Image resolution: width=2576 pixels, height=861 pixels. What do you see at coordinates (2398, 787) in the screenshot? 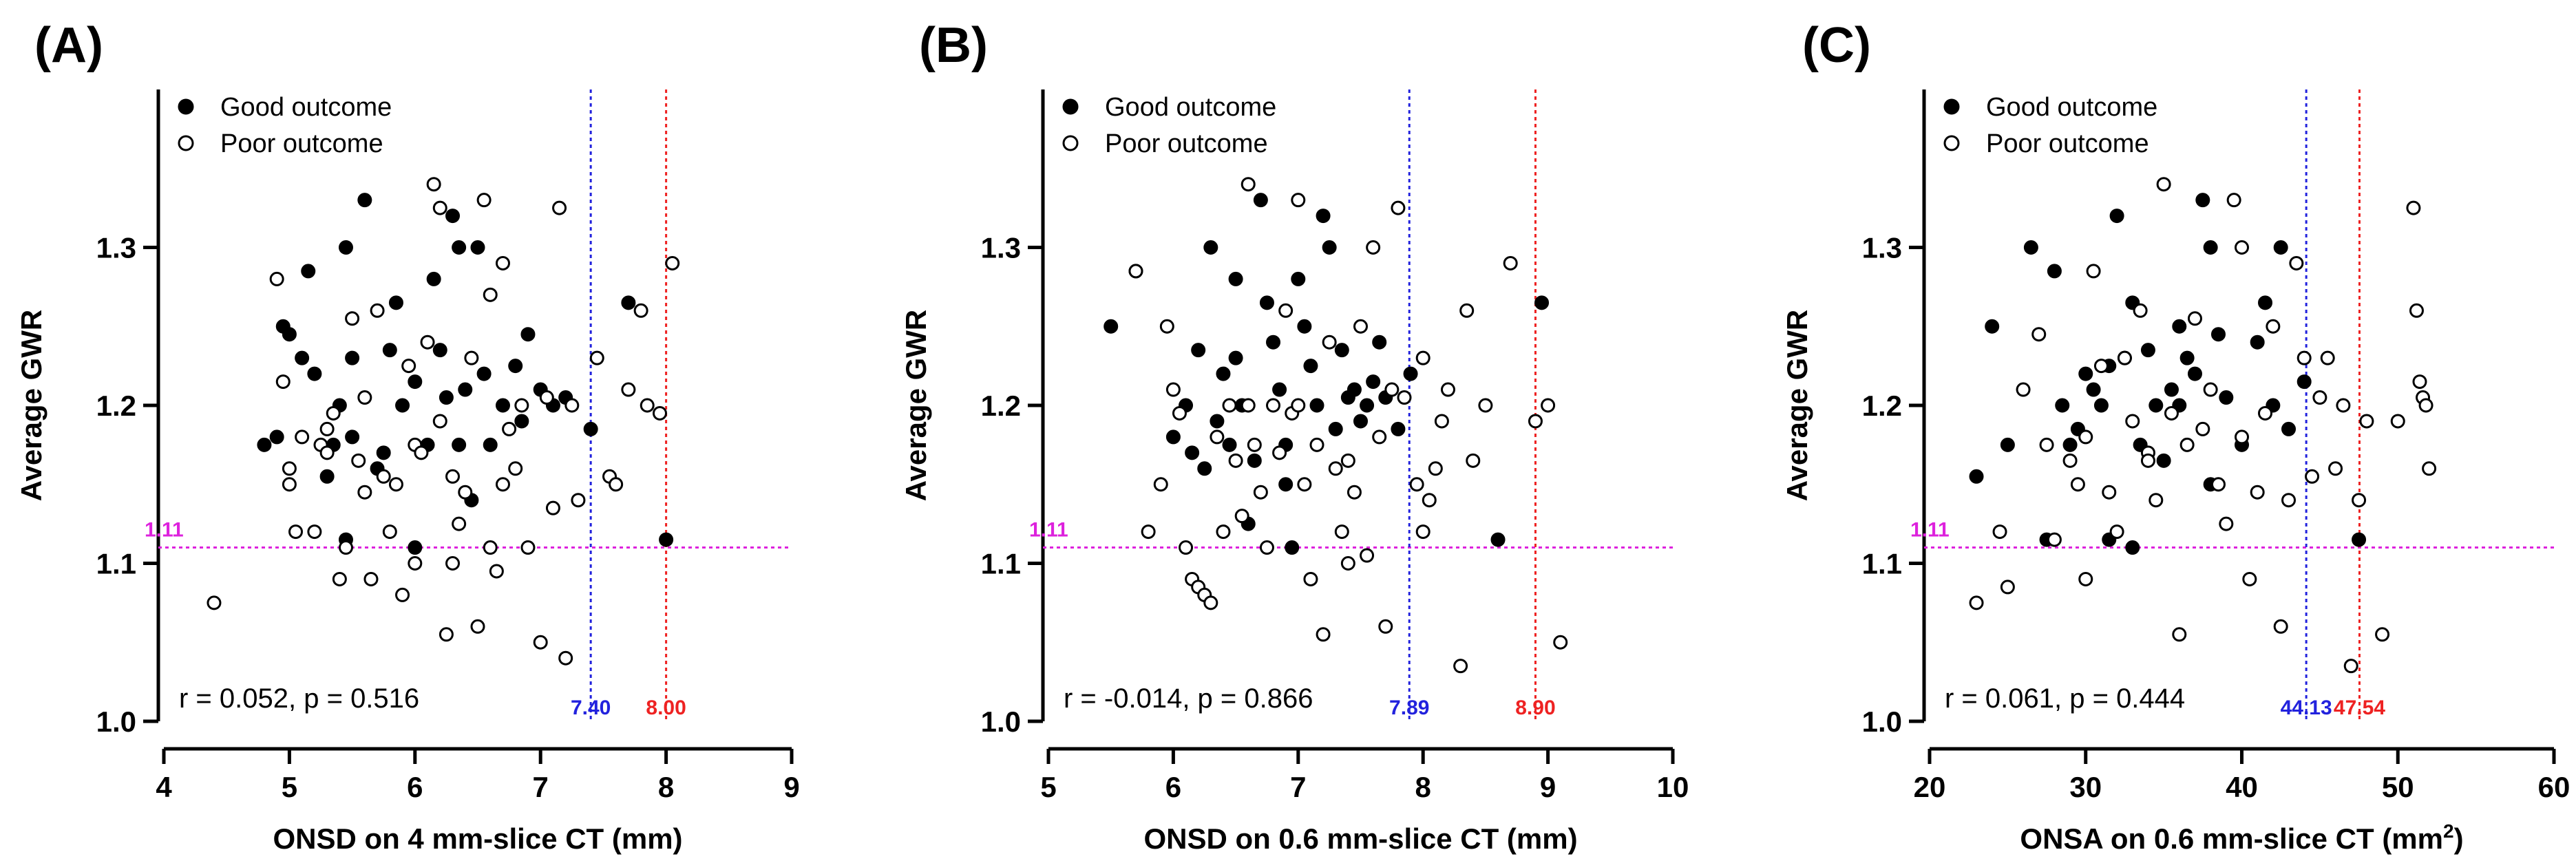
I see `x-tick-label: 50` at bounding box center [2398, 787].